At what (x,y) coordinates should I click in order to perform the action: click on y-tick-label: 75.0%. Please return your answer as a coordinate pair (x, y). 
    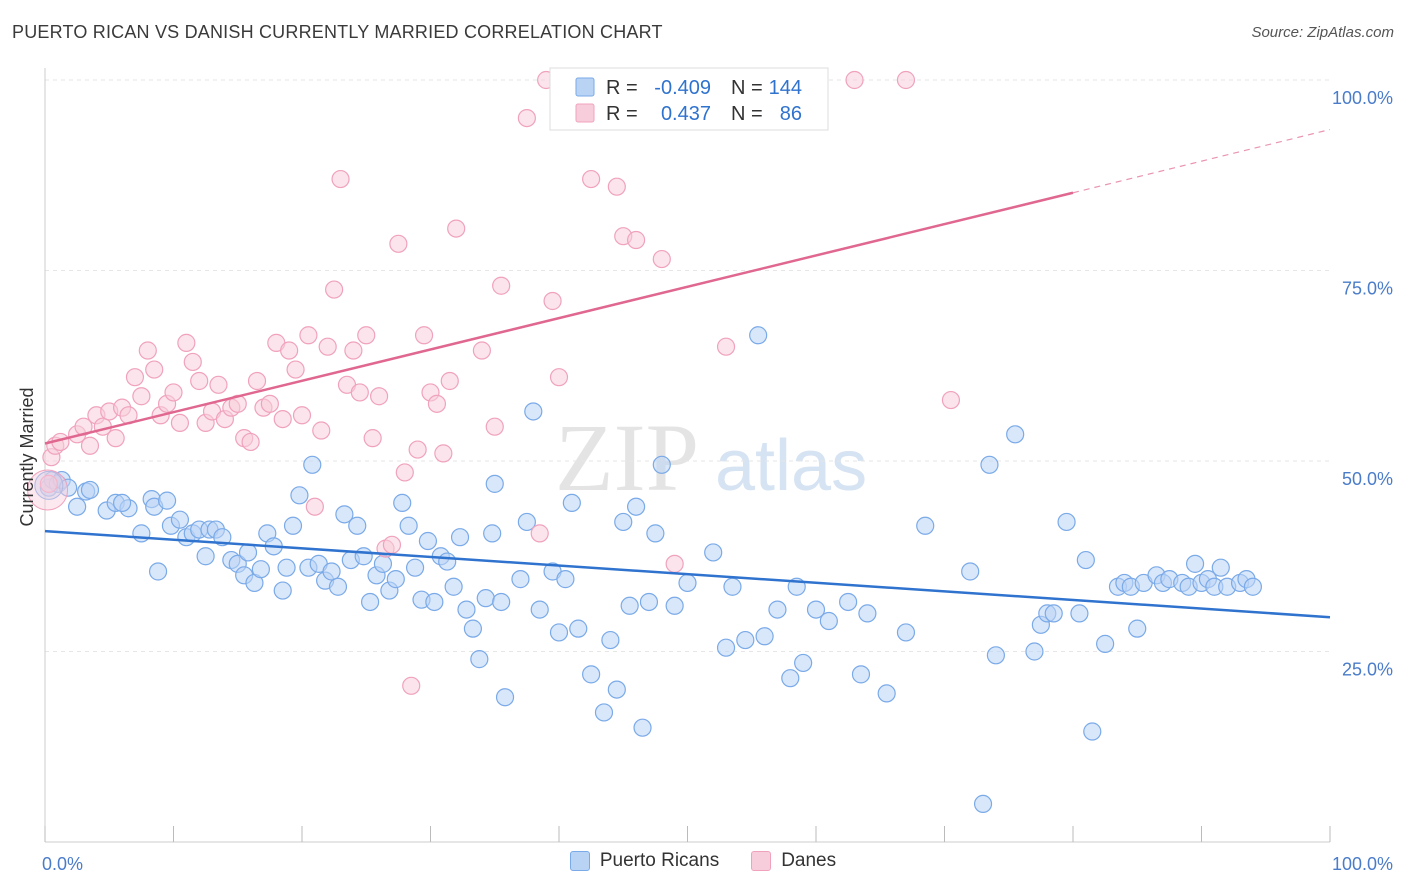
    Looking at the image, I should click on (1367, 289).